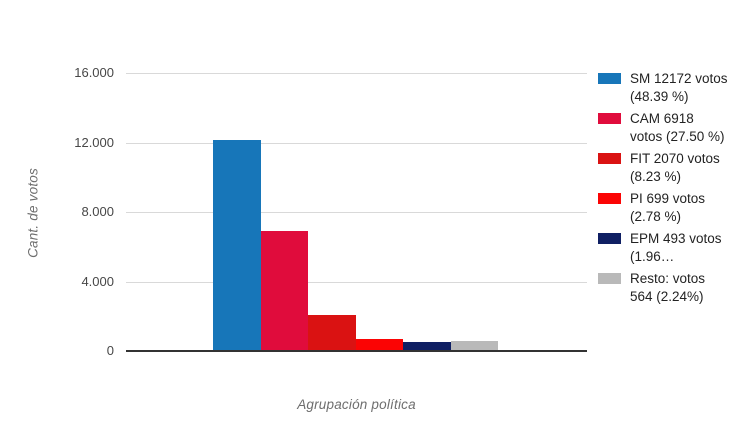 This screenshot has width=729, height=430. Describe the element at coordinates (609, 78) in the screenshot. I see `legend-swatch-sm` at that location.